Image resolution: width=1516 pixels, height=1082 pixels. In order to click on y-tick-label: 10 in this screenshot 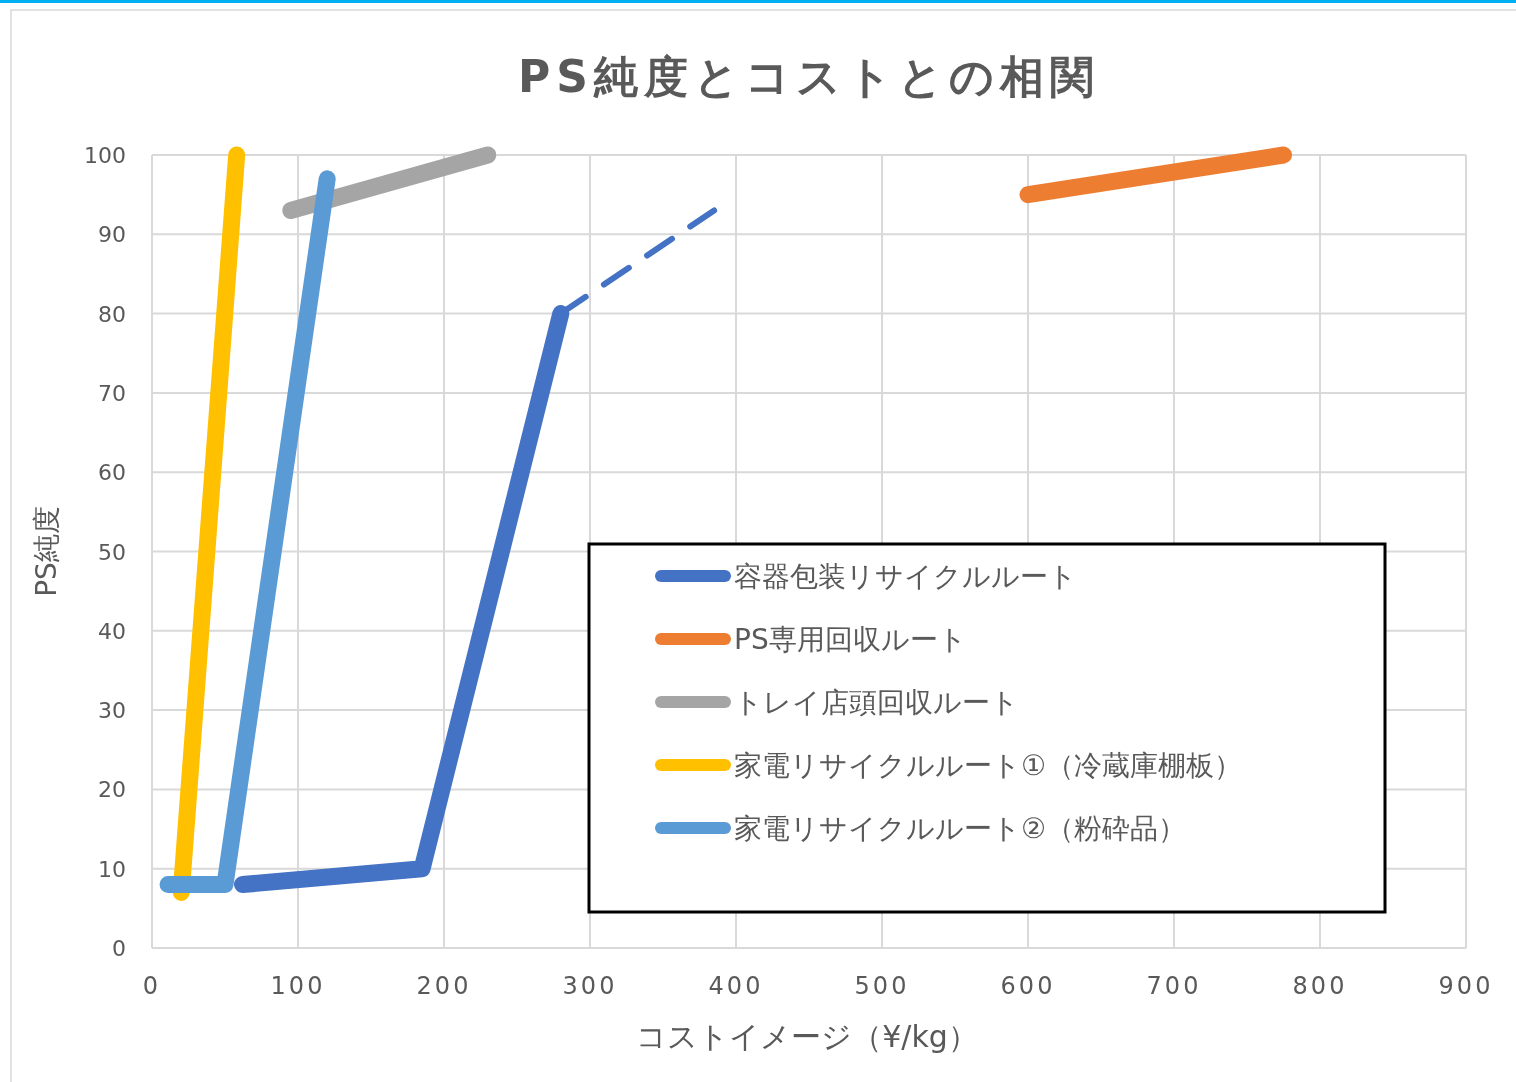, I will do `click(112, 869)`.